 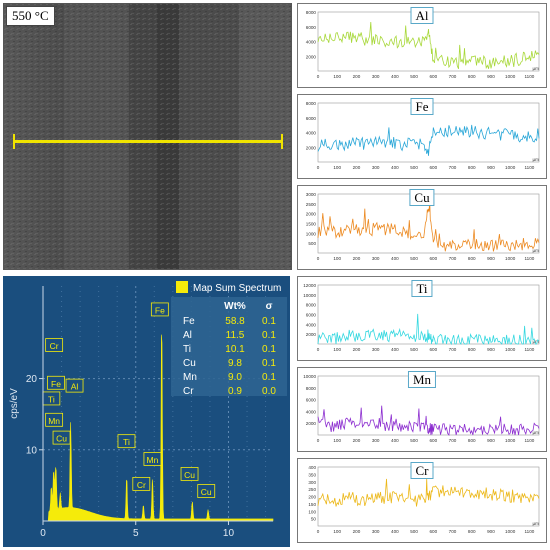 I want to click on y-tick-label: 50, so click(x=314, y=519).